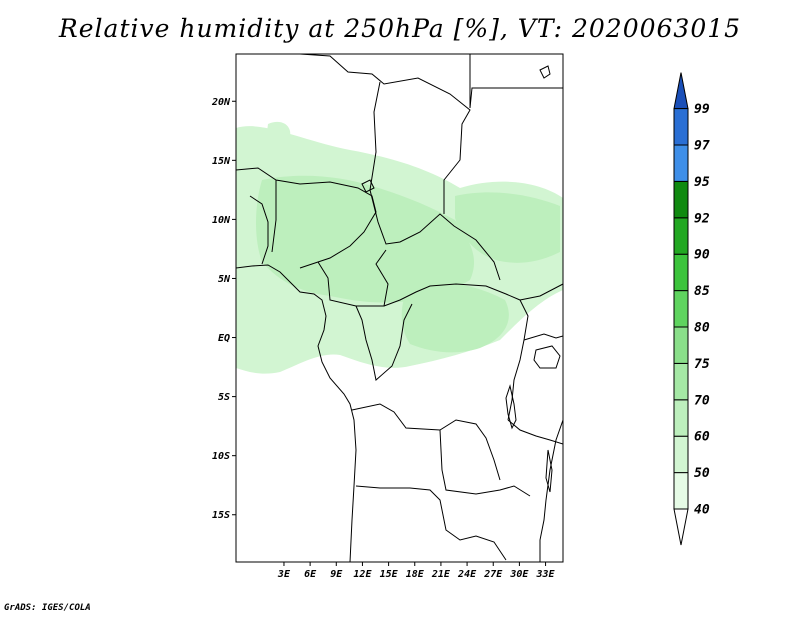 This screenshot has height=618, width=800. What do you see at coordinates (365, 239) in the screenshot?
I see `humidity-region-core` at bounding box center [365, 239].